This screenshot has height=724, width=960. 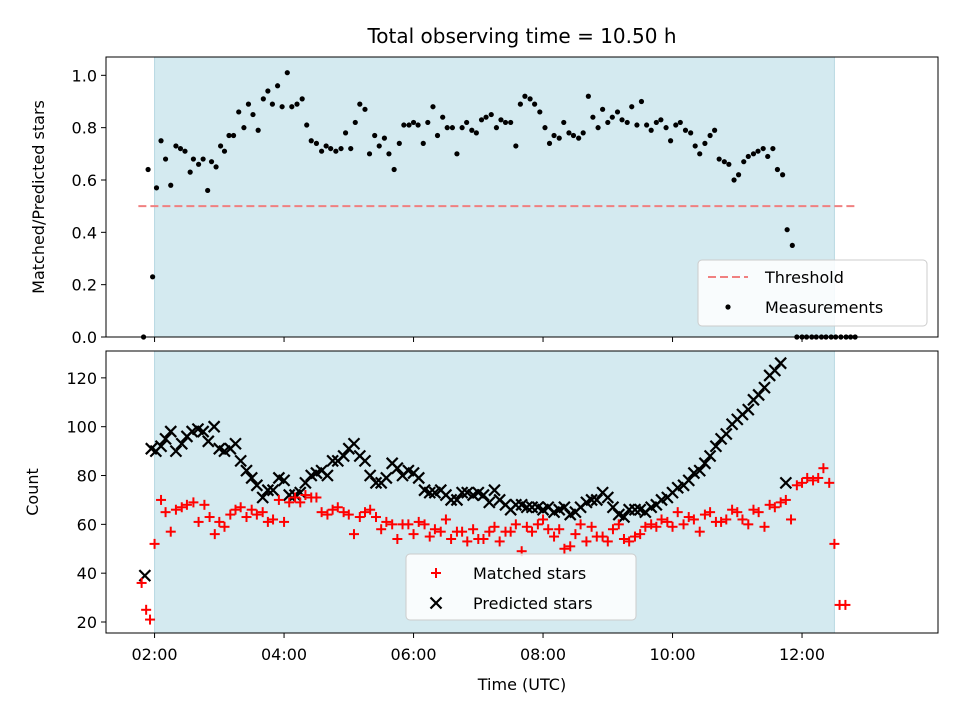 I want to click on y-tick-label: 0.0, so click(x=84, y=337).